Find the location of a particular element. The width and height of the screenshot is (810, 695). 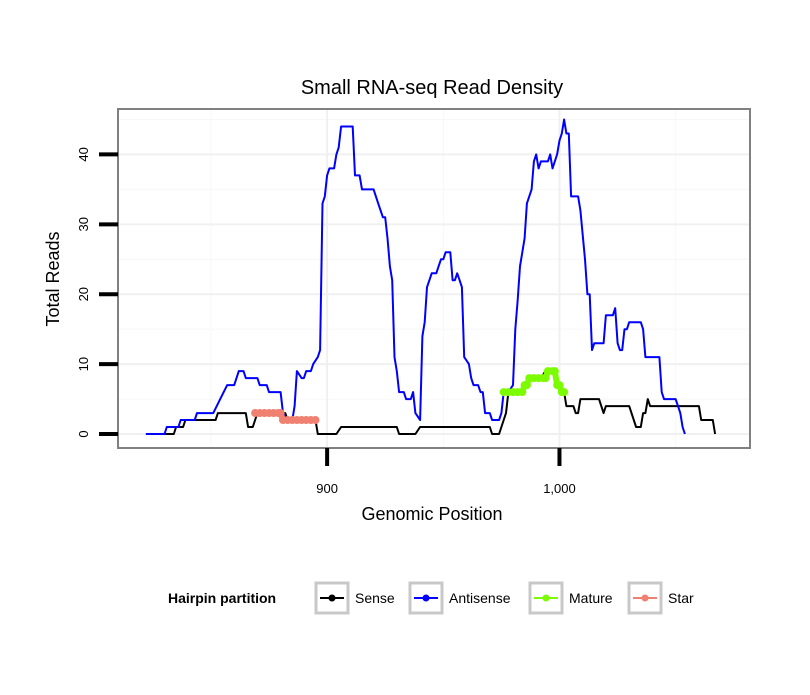

y-axis-label: Total Reads is located at coordinates (53, 278).